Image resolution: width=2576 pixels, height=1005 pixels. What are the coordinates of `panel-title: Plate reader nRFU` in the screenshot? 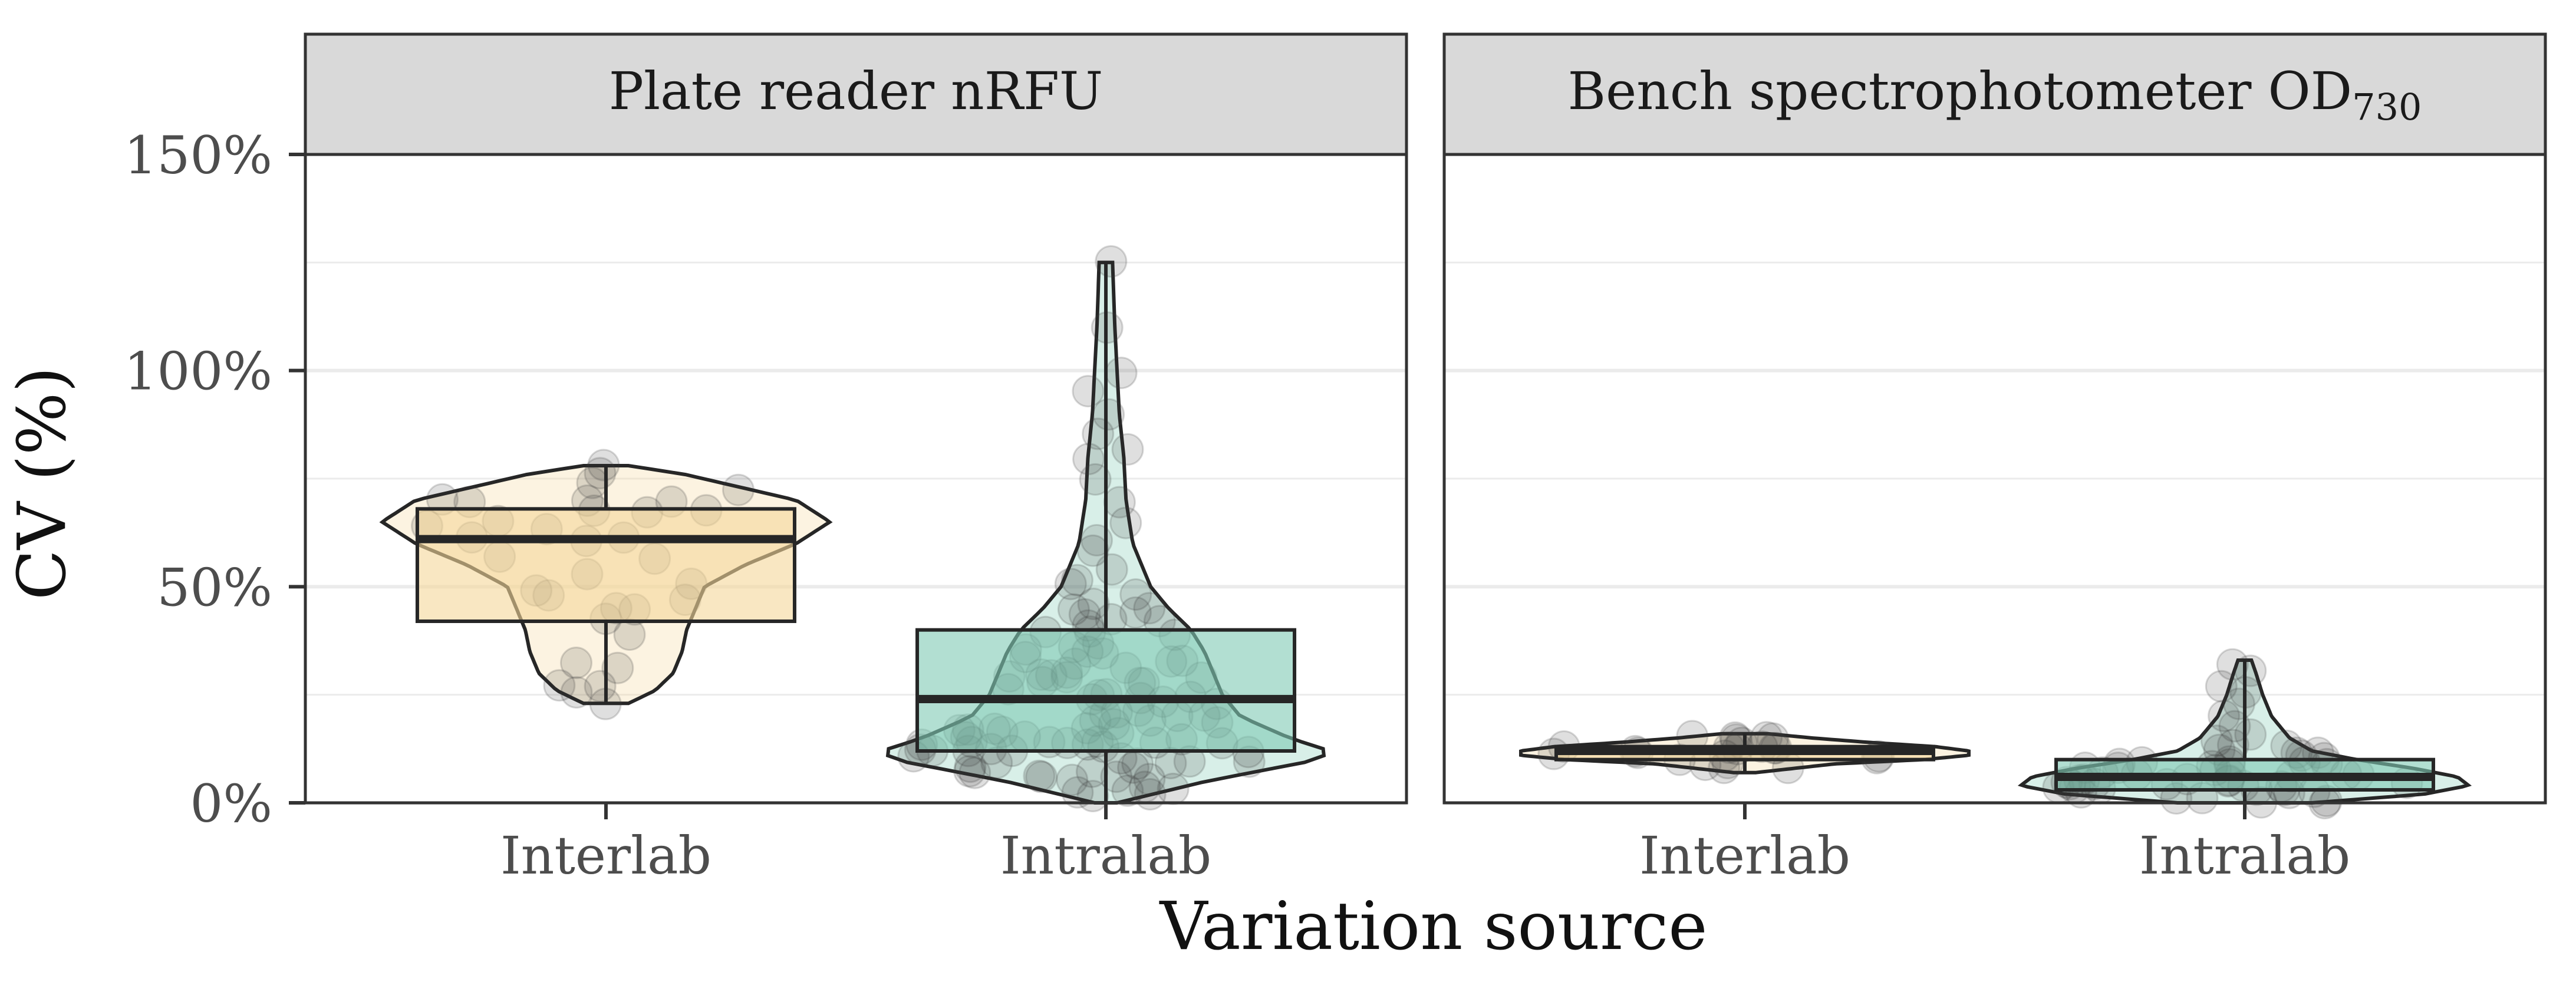 It's located at (856, 91).